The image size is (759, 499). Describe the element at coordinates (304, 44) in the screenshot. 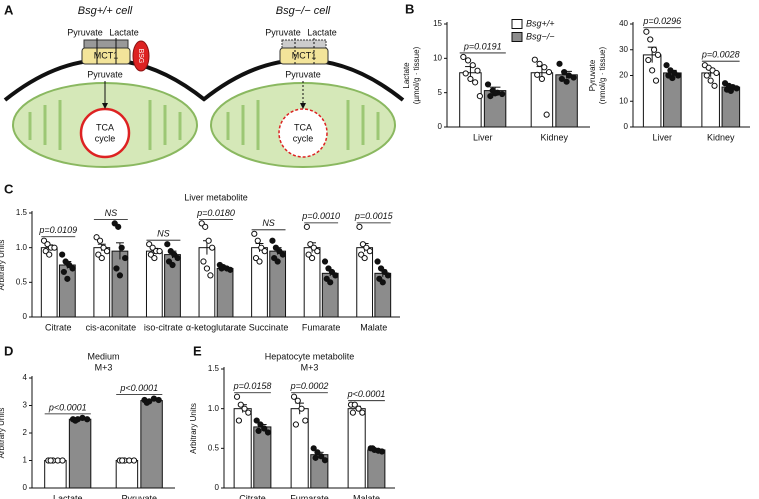

I see `channel` at that location.